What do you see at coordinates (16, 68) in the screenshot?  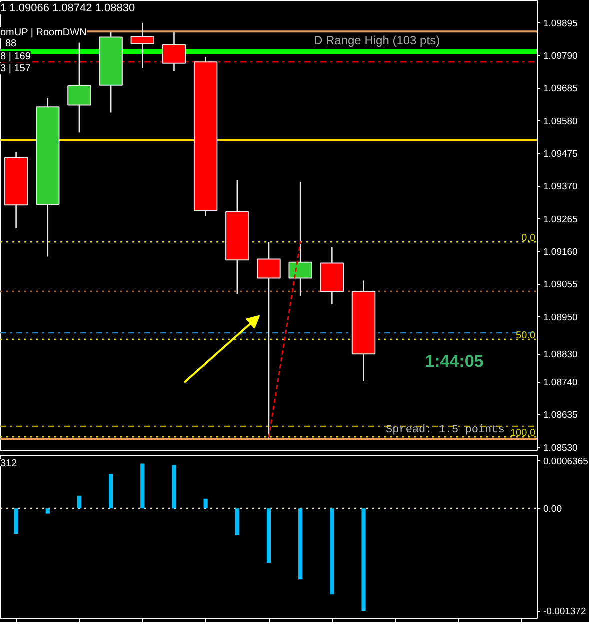 I see `annotation: 3 | 157` at bounding box center [16, 68].